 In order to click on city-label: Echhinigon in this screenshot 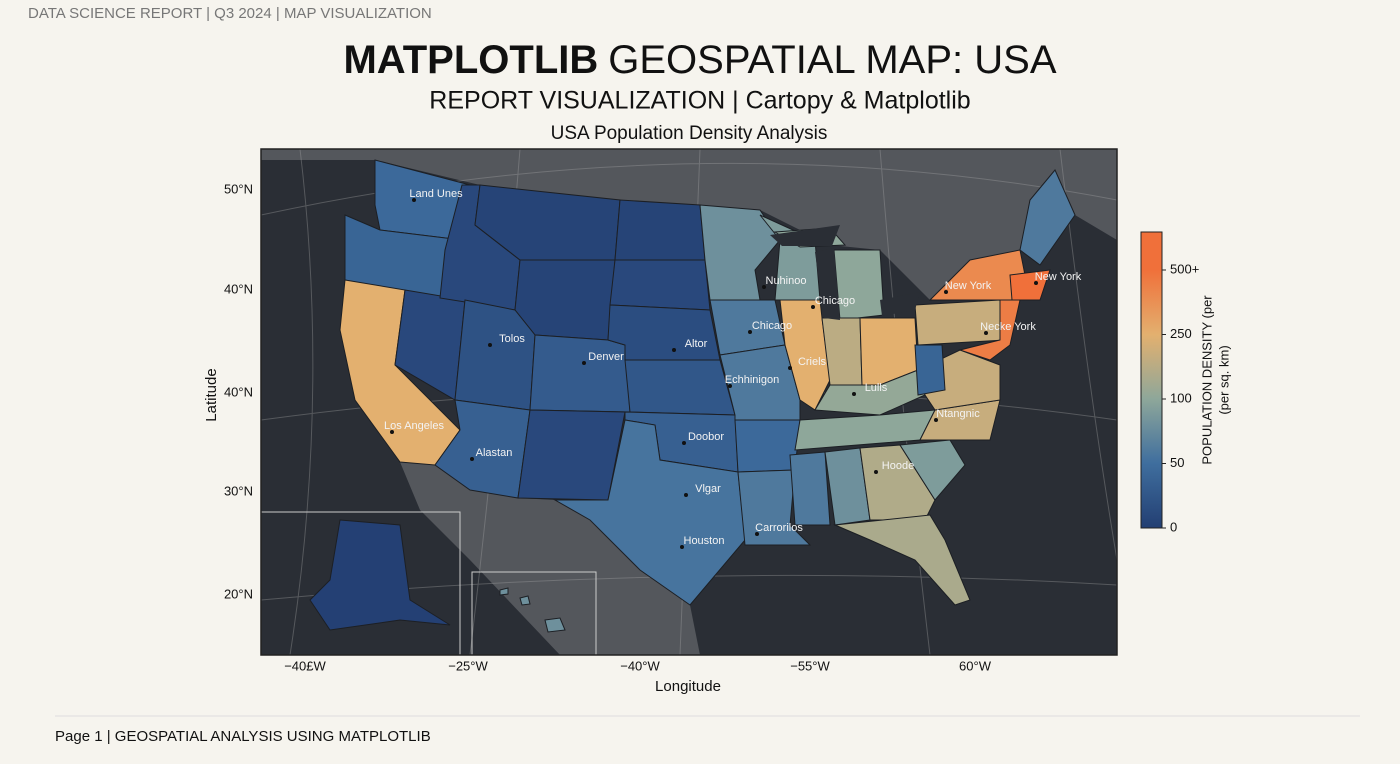, I will do `click(752, 380)`.